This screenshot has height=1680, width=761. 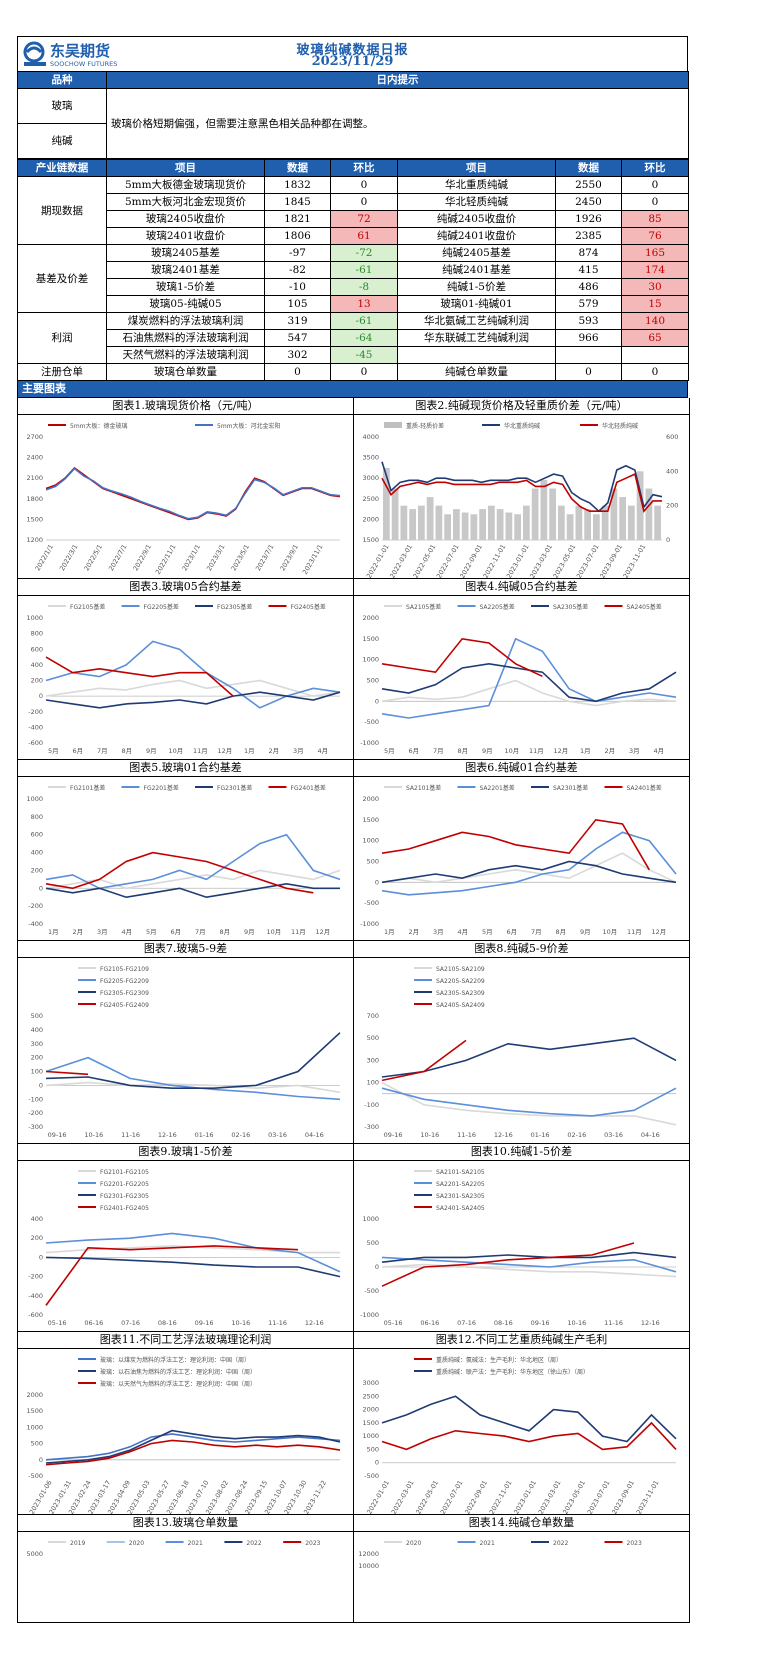 What do you see at coordinates (62, 80) in the screenshot?
I see `intro-header-variety: 品种` at bounding box center [62, 80].